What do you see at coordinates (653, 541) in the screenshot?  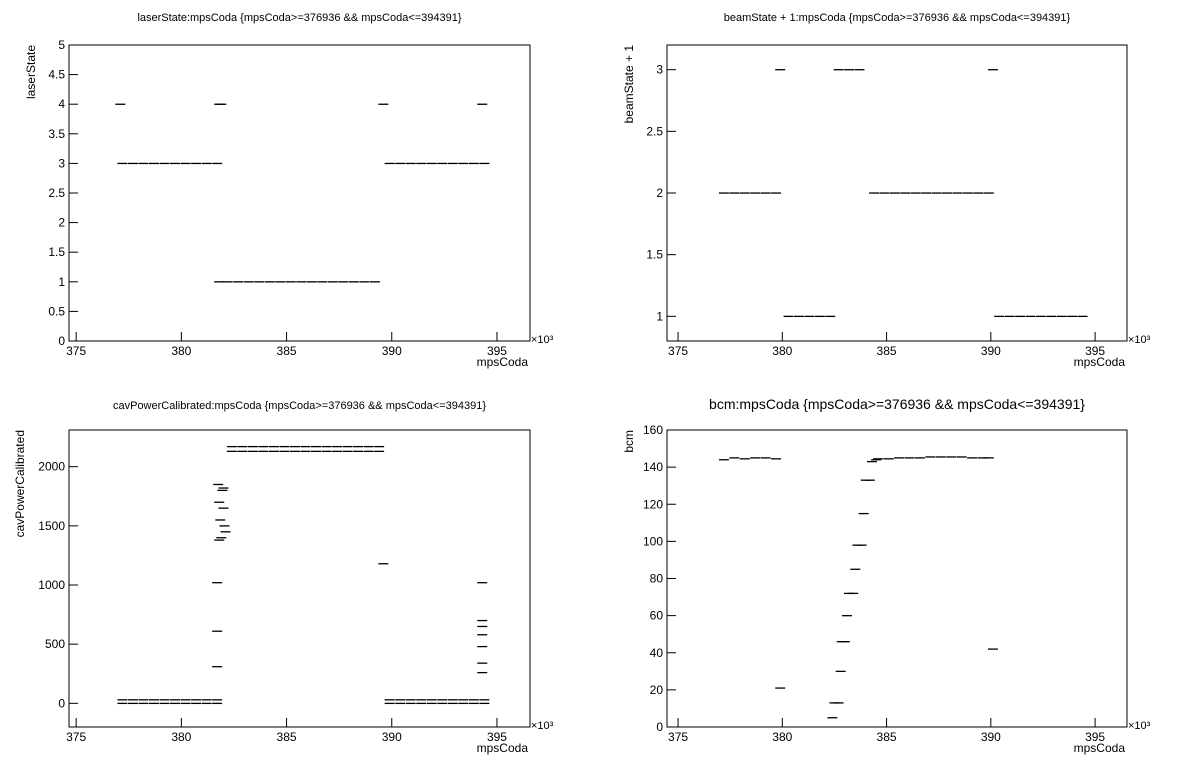 I see `y-tick-label: 100` at bounding box center [653, 541].